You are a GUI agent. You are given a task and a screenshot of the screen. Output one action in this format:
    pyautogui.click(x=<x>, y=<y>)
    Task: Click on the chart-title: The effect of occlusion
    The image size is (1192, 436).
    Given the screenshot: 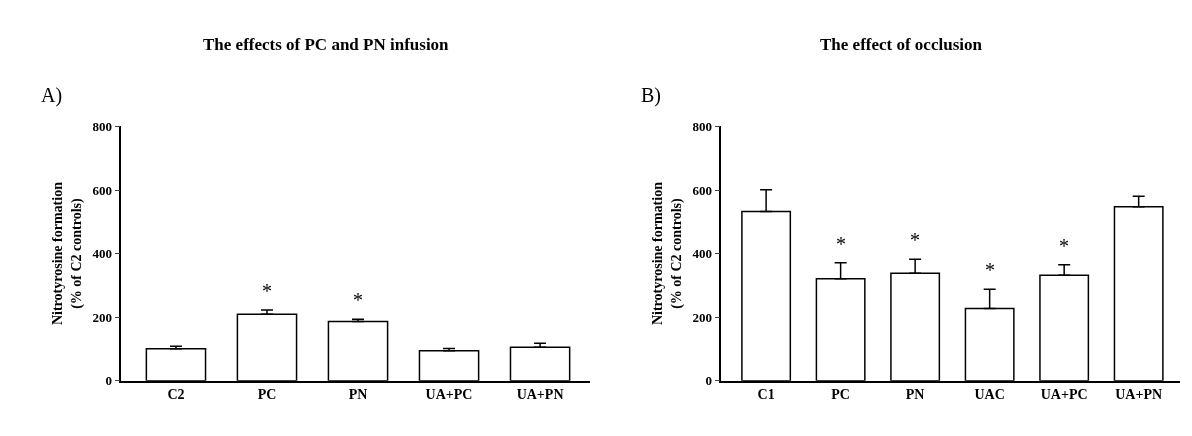 What is the action you would take?
    pyautogui.click(x=901, y=44)
    